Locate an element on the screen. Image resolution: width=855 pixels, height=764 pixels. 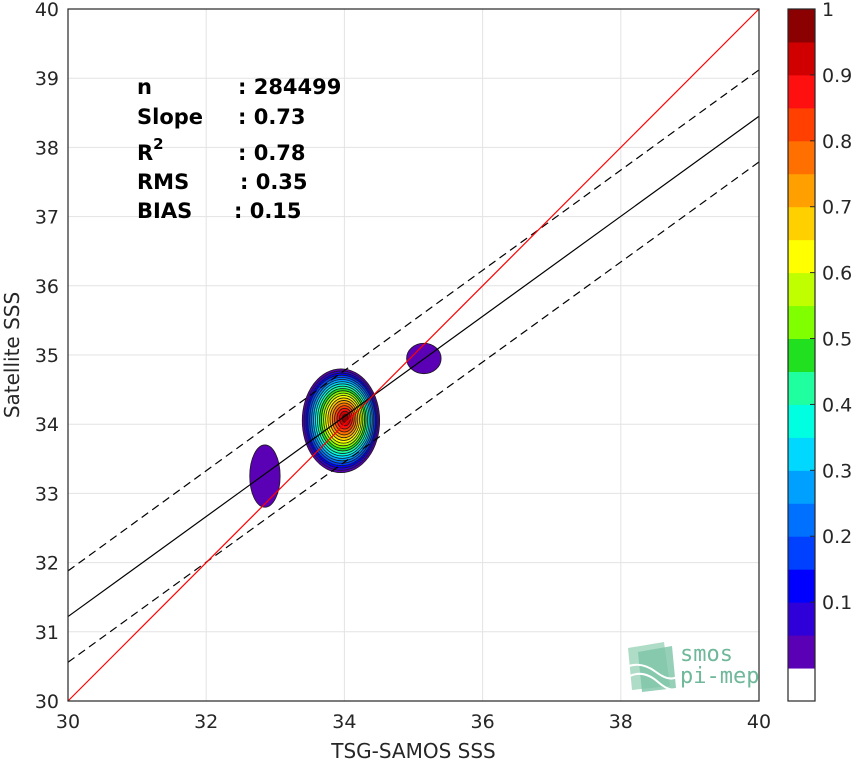
smos-pimep-logo: smos pi-mep is located at coordinates (691, 667).